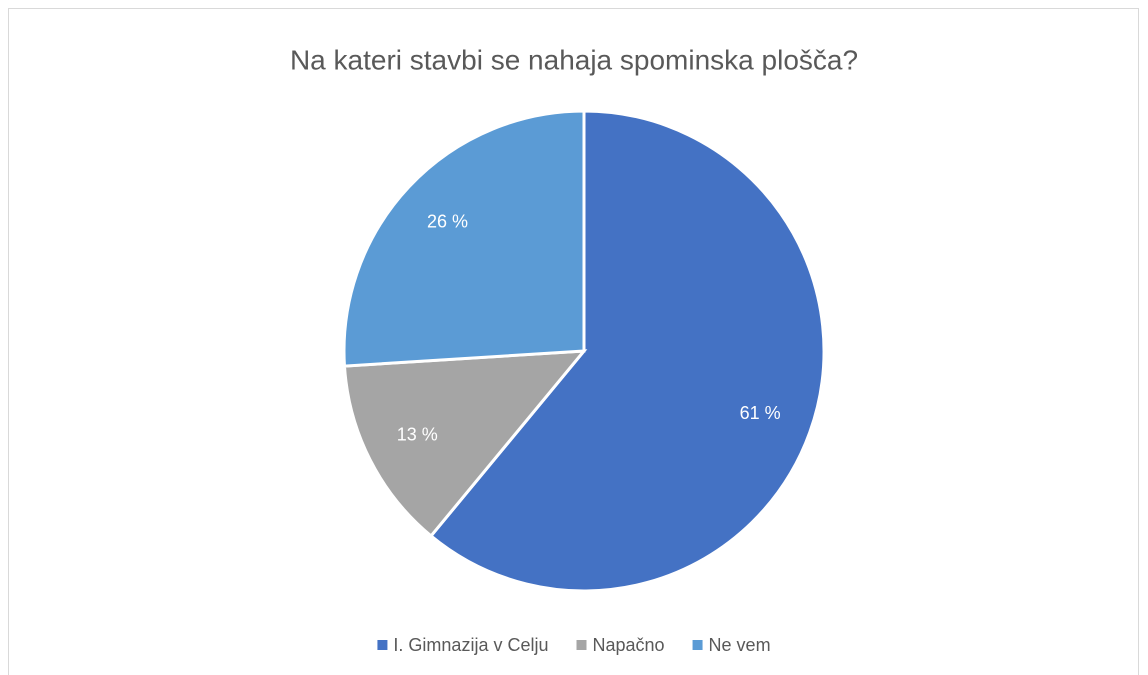 The image size is (1148, 675). Describe the element at coordinates (447, 222) in the screenshot. I see `data-label: 26 %` at that location.